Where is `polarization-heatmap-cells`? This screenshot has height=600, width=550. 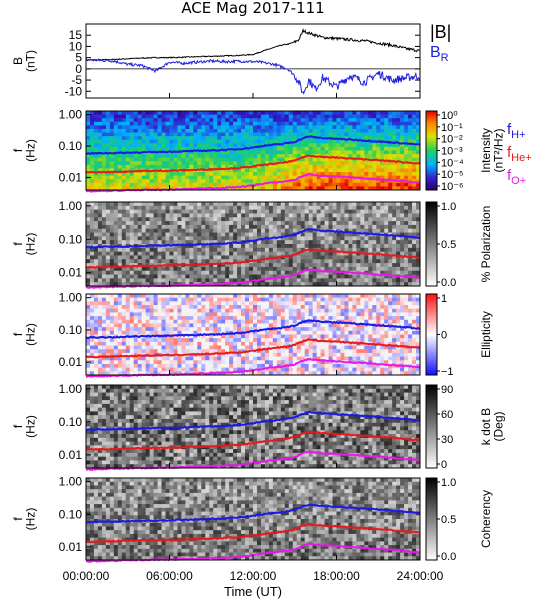 polarization-heatmap-cells is located at coordinates (253, 244).